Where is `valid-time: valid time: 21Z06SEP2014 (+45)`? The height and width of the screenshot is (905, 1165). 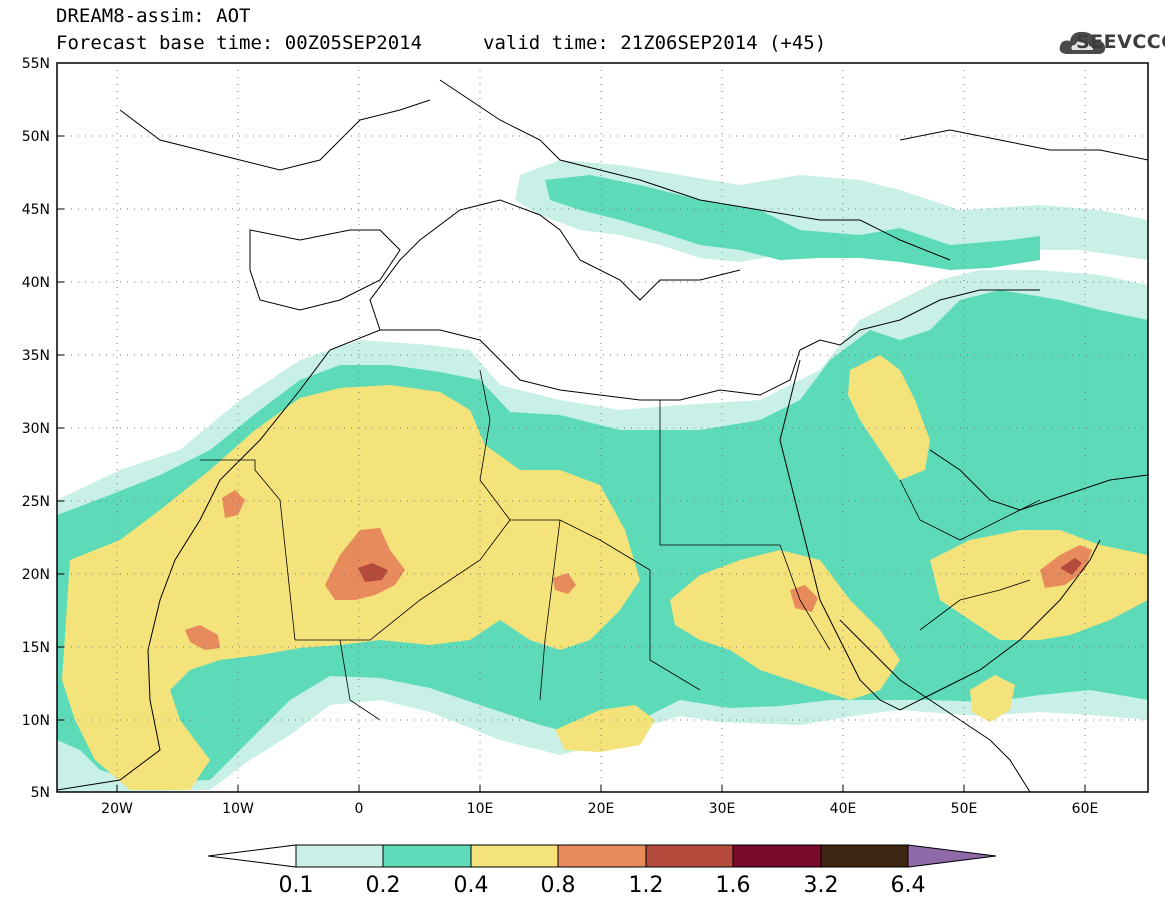
valid-time: valid time: 21Z06SEP2014 (+45) is located at coordinates (655, 43).